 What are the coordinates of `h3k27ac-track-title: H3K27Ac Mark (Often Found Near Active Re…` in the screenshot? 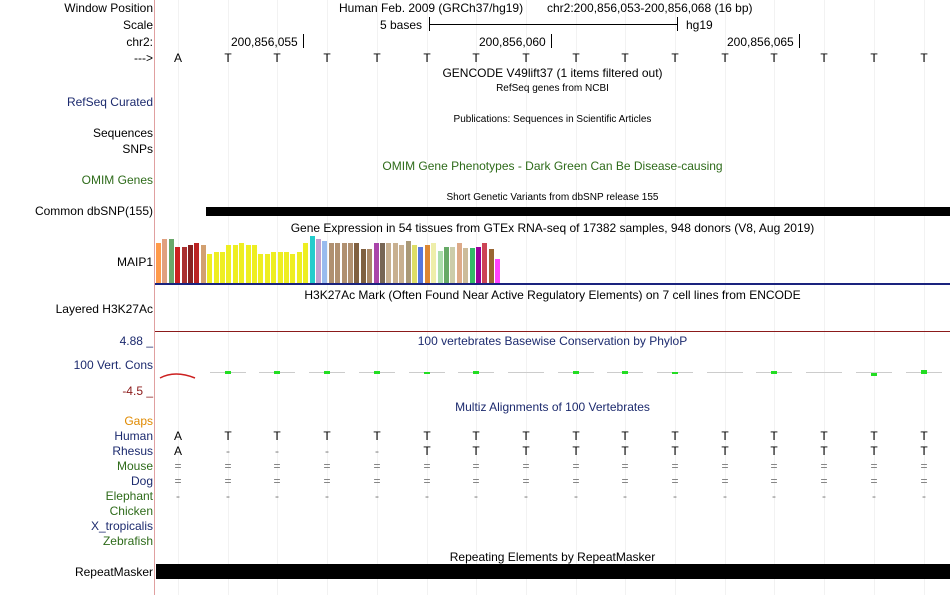 It's located at (552, 295).